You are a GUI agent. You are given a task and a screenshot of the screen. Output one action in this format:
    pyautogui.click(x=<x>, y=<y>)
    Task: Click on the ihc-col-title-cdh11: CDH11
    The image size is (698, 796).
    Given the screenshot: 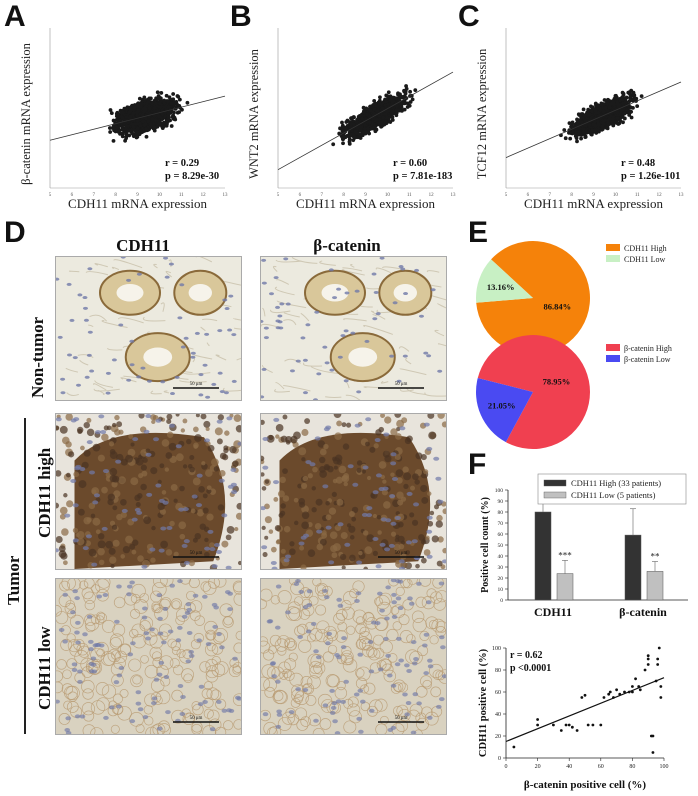 What is the action you would take?
    pyautogui.click(x=143, y=245)
    